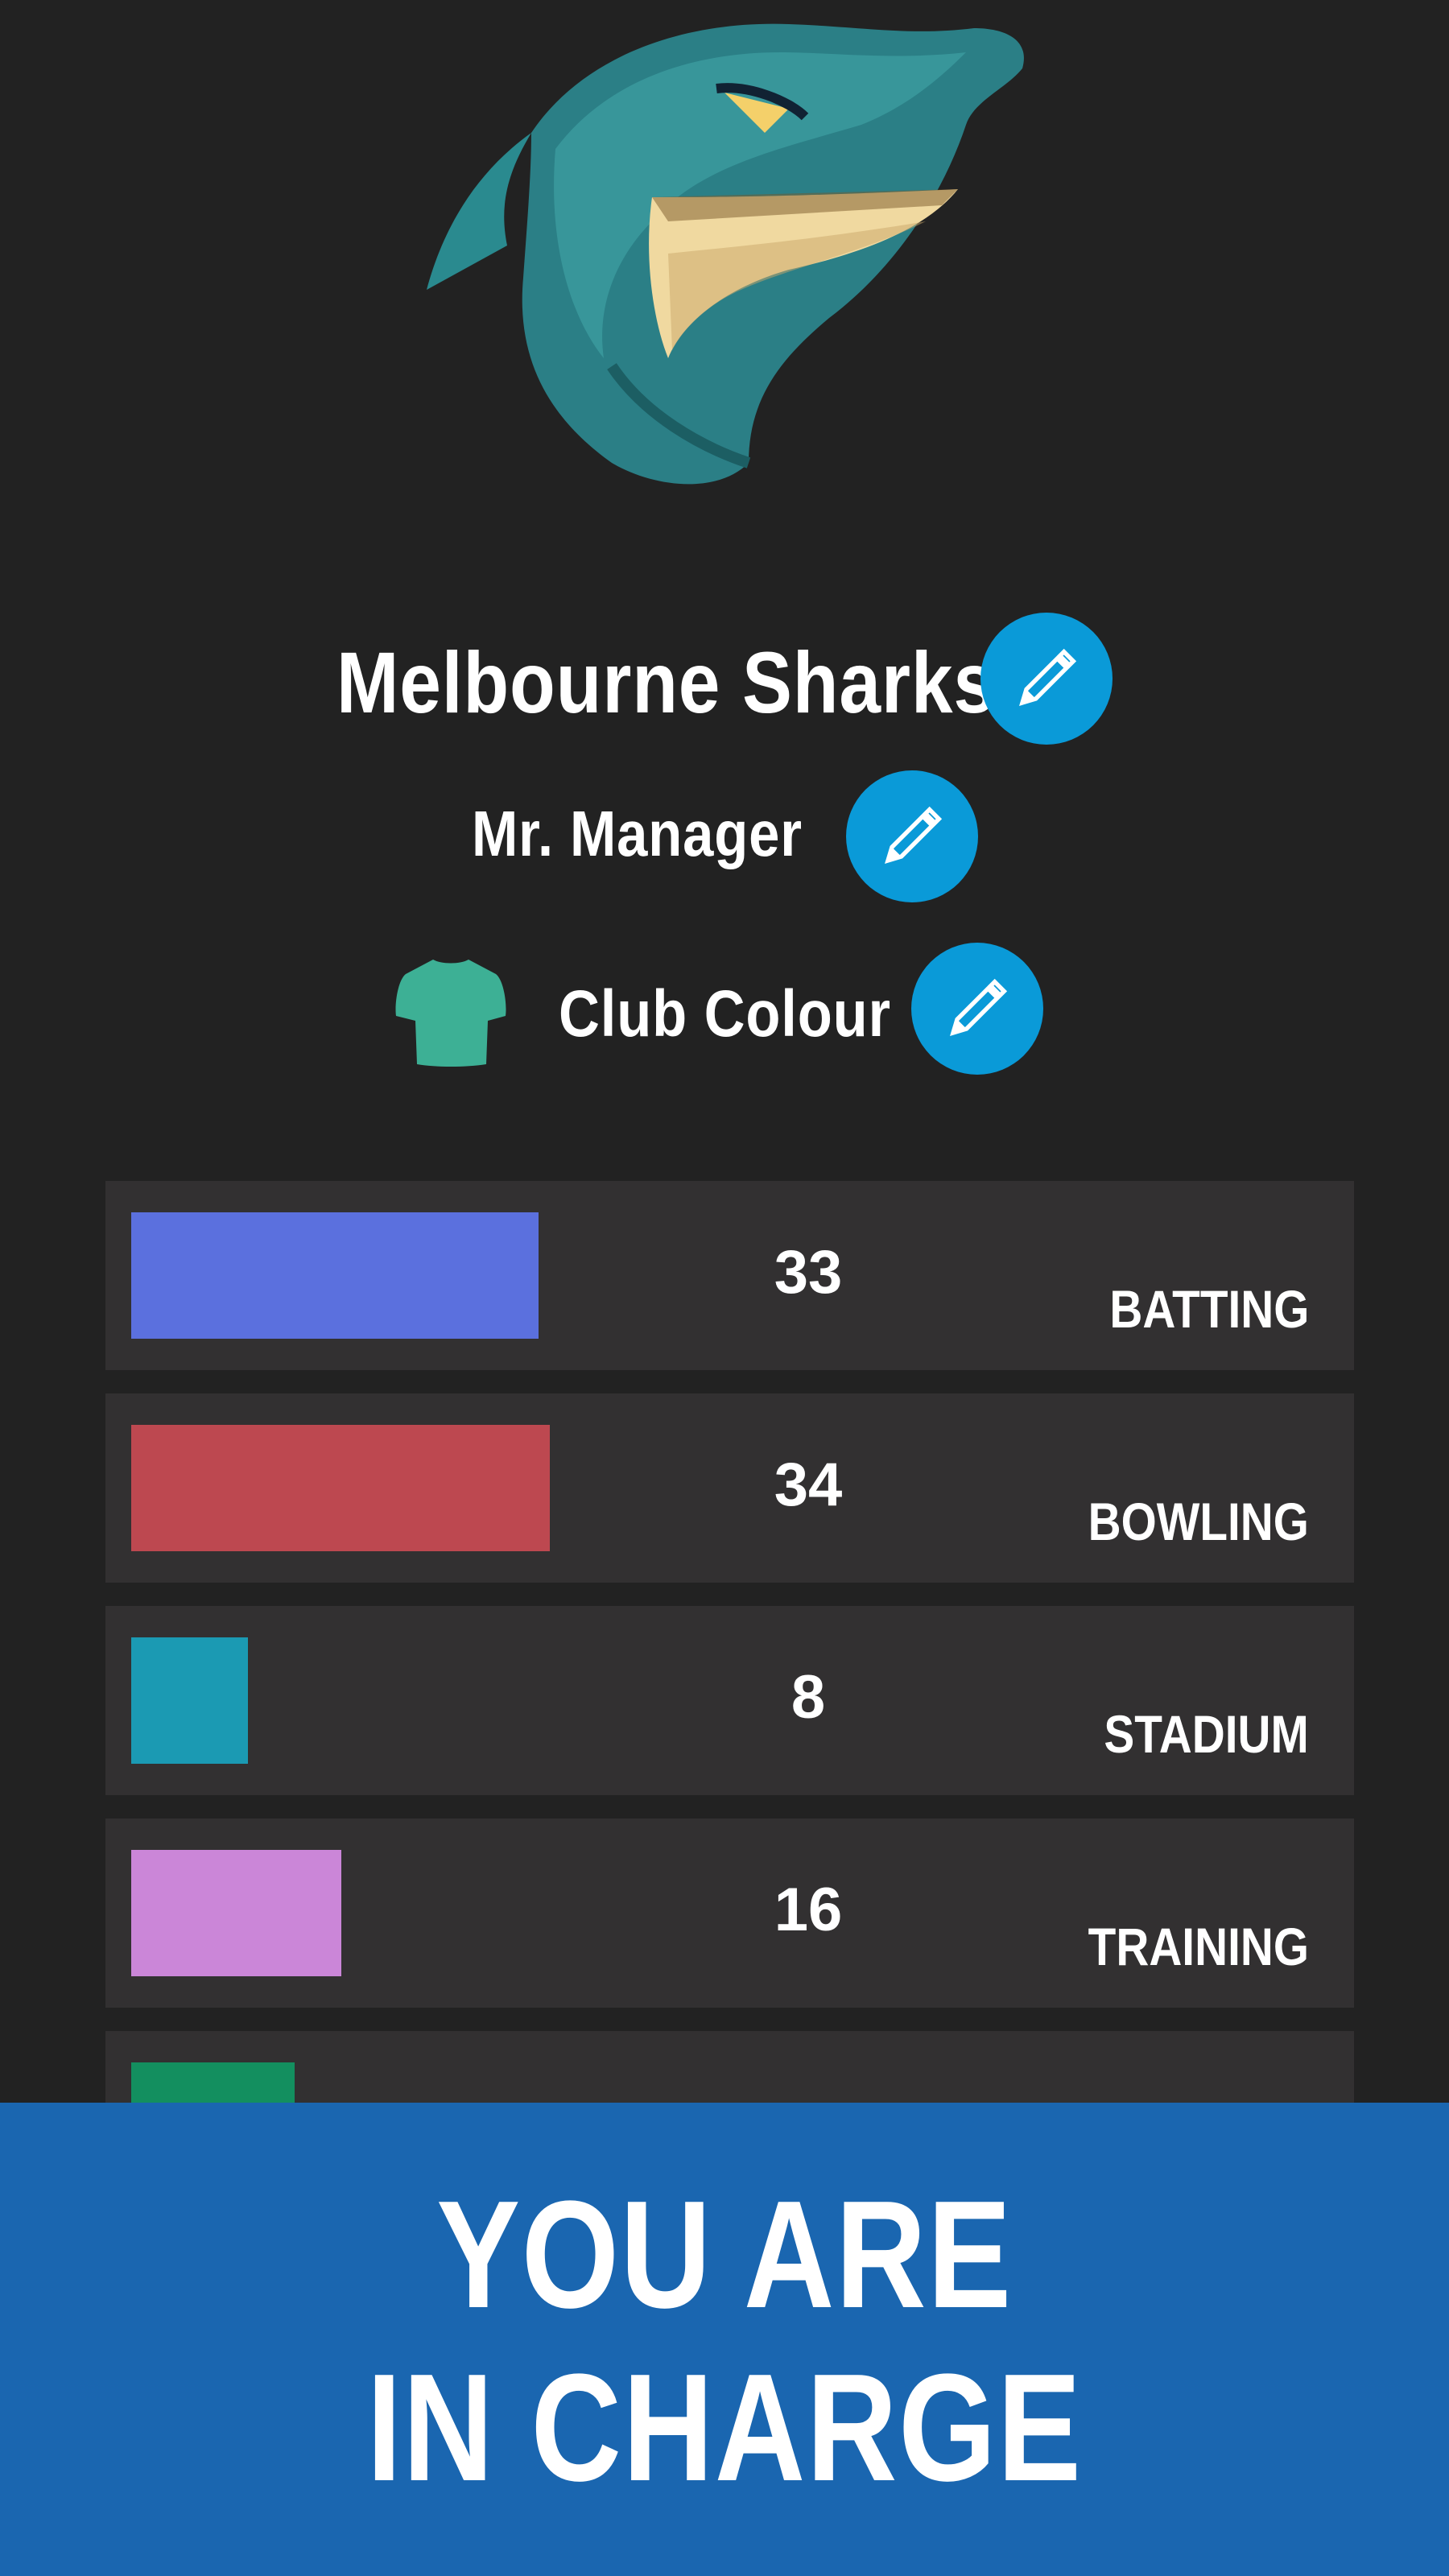 The width and height of the screenshot is (1449, 2576). I want to click on stat-label: TRAINING, so click(1198, 1946).